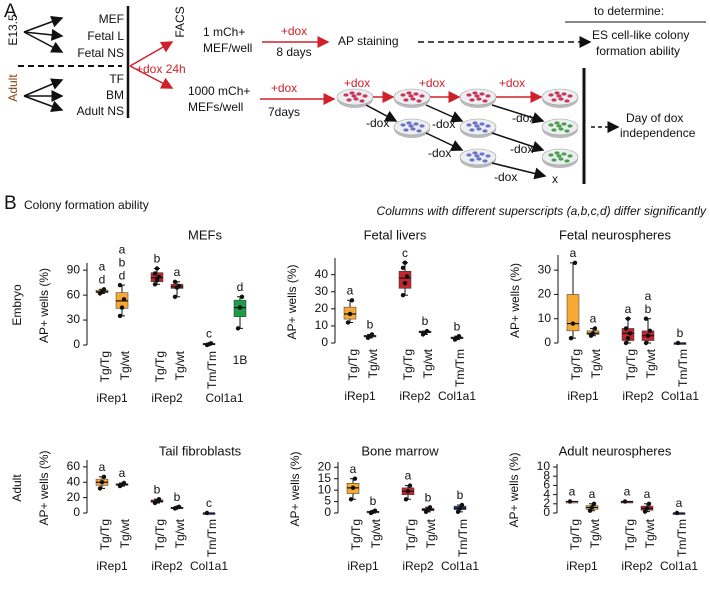  I want to click on plating: 1 mCh+, so click(224, 32).